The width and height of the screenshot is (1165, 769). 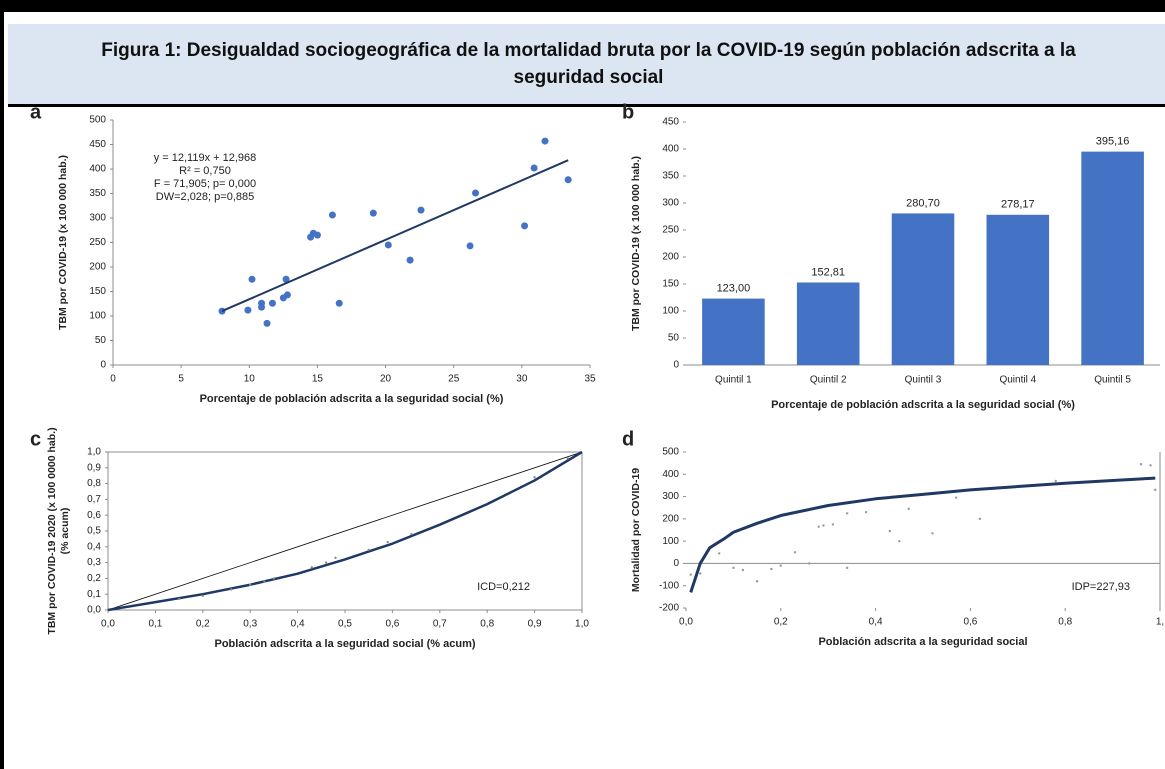 What do you see at coordinates (205, 158) in the screenshot?
I see `annotation: y = 12,119x + 12,968` at bounding box center [205, 158].